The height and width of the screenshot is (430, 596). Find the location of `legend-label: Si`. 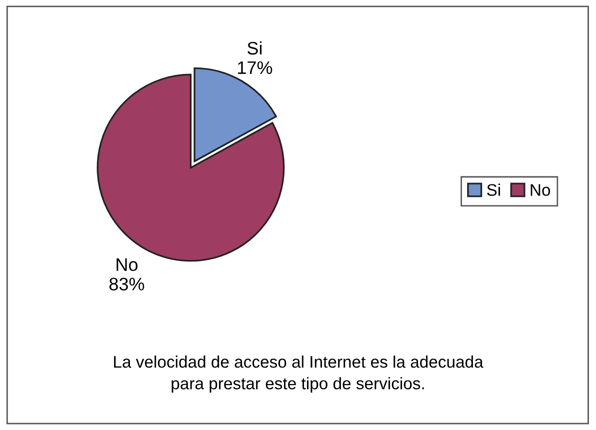

legend-label: Si is located at coordinates (493, 190).